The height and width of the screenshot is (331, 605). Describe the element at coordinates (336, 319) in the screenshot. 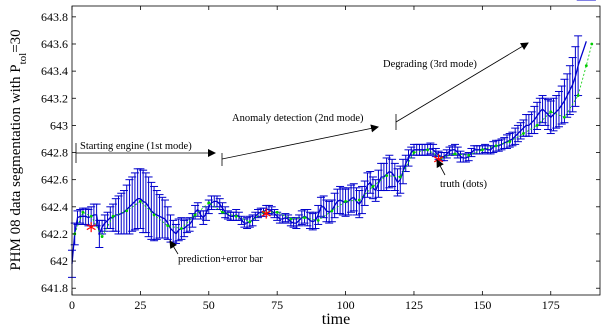

I see `x-axis-title: time` at that location.